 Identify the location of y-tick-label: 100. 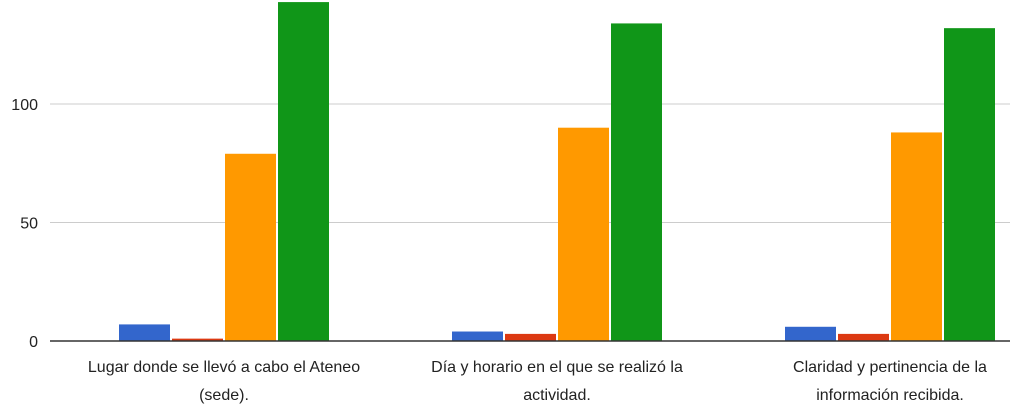
(24, 105).